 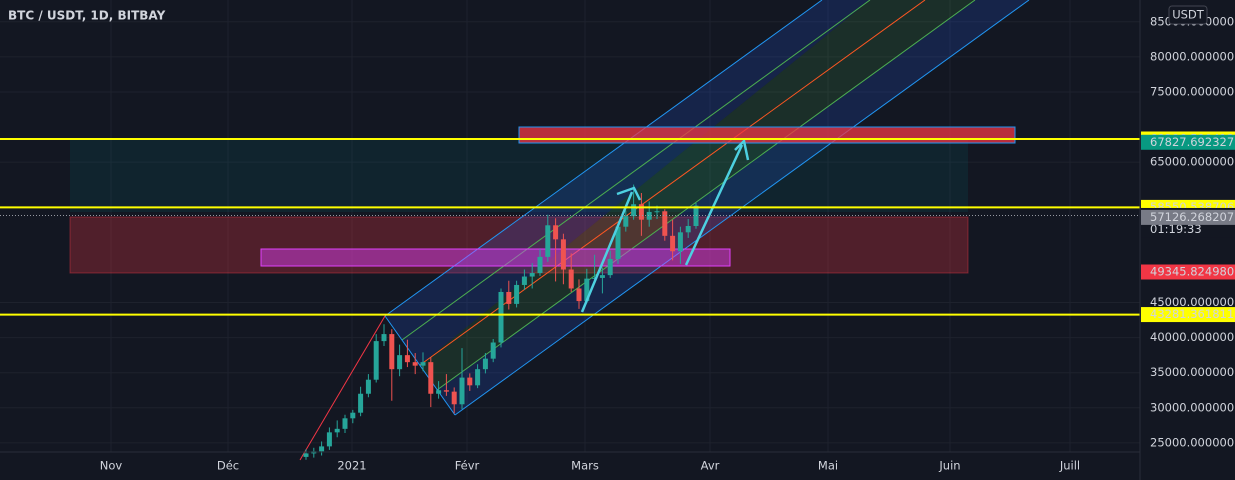 What do you see at coordinates (1192, 337) in the screenshot?
I see `y-tick-label: 40000.000000` at bounding box center [1192, 337].